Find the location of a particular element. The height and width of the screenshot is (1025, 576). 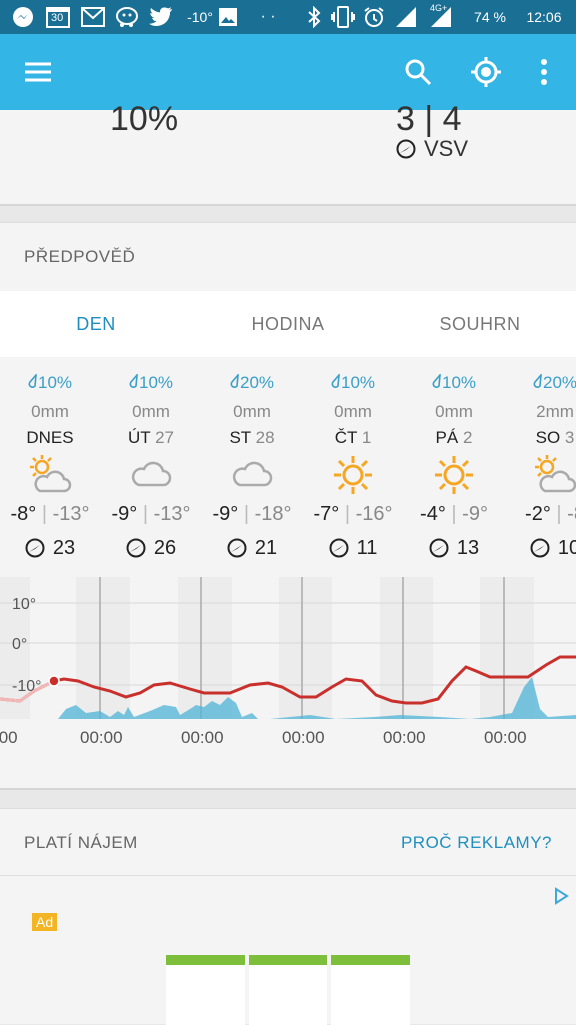

wind: 21 is located at coordinates (252, 548).